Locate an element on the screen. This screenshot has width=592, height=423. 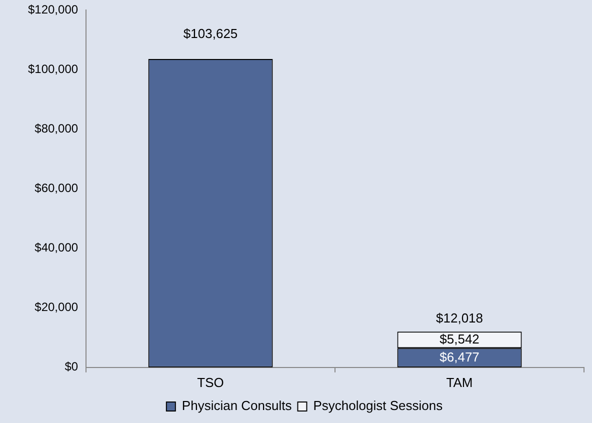
y-tick-label: $120,000 is located at coordinates (53, 9).